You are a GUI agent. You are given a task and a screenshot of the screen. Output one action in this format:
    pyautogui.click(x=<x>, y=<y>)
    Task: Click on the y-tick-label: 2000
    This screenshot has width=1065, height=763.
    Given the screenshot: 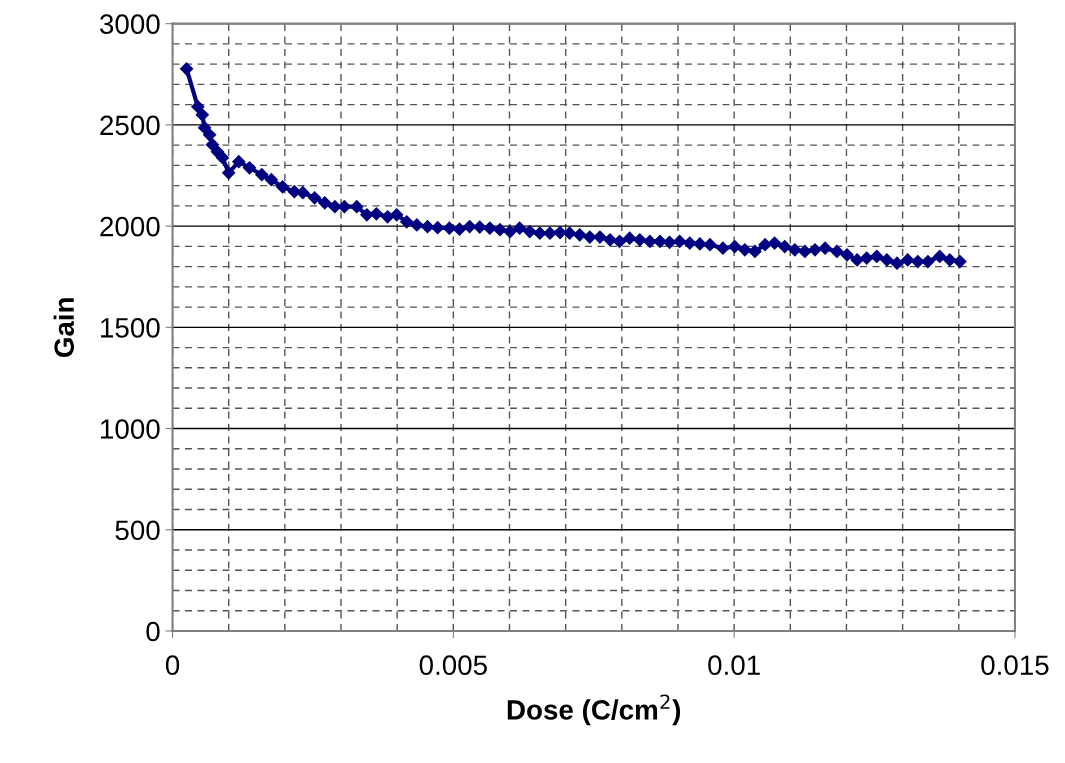 What is the action you would take?
    pyautogui.click(x=130, y=226)
    